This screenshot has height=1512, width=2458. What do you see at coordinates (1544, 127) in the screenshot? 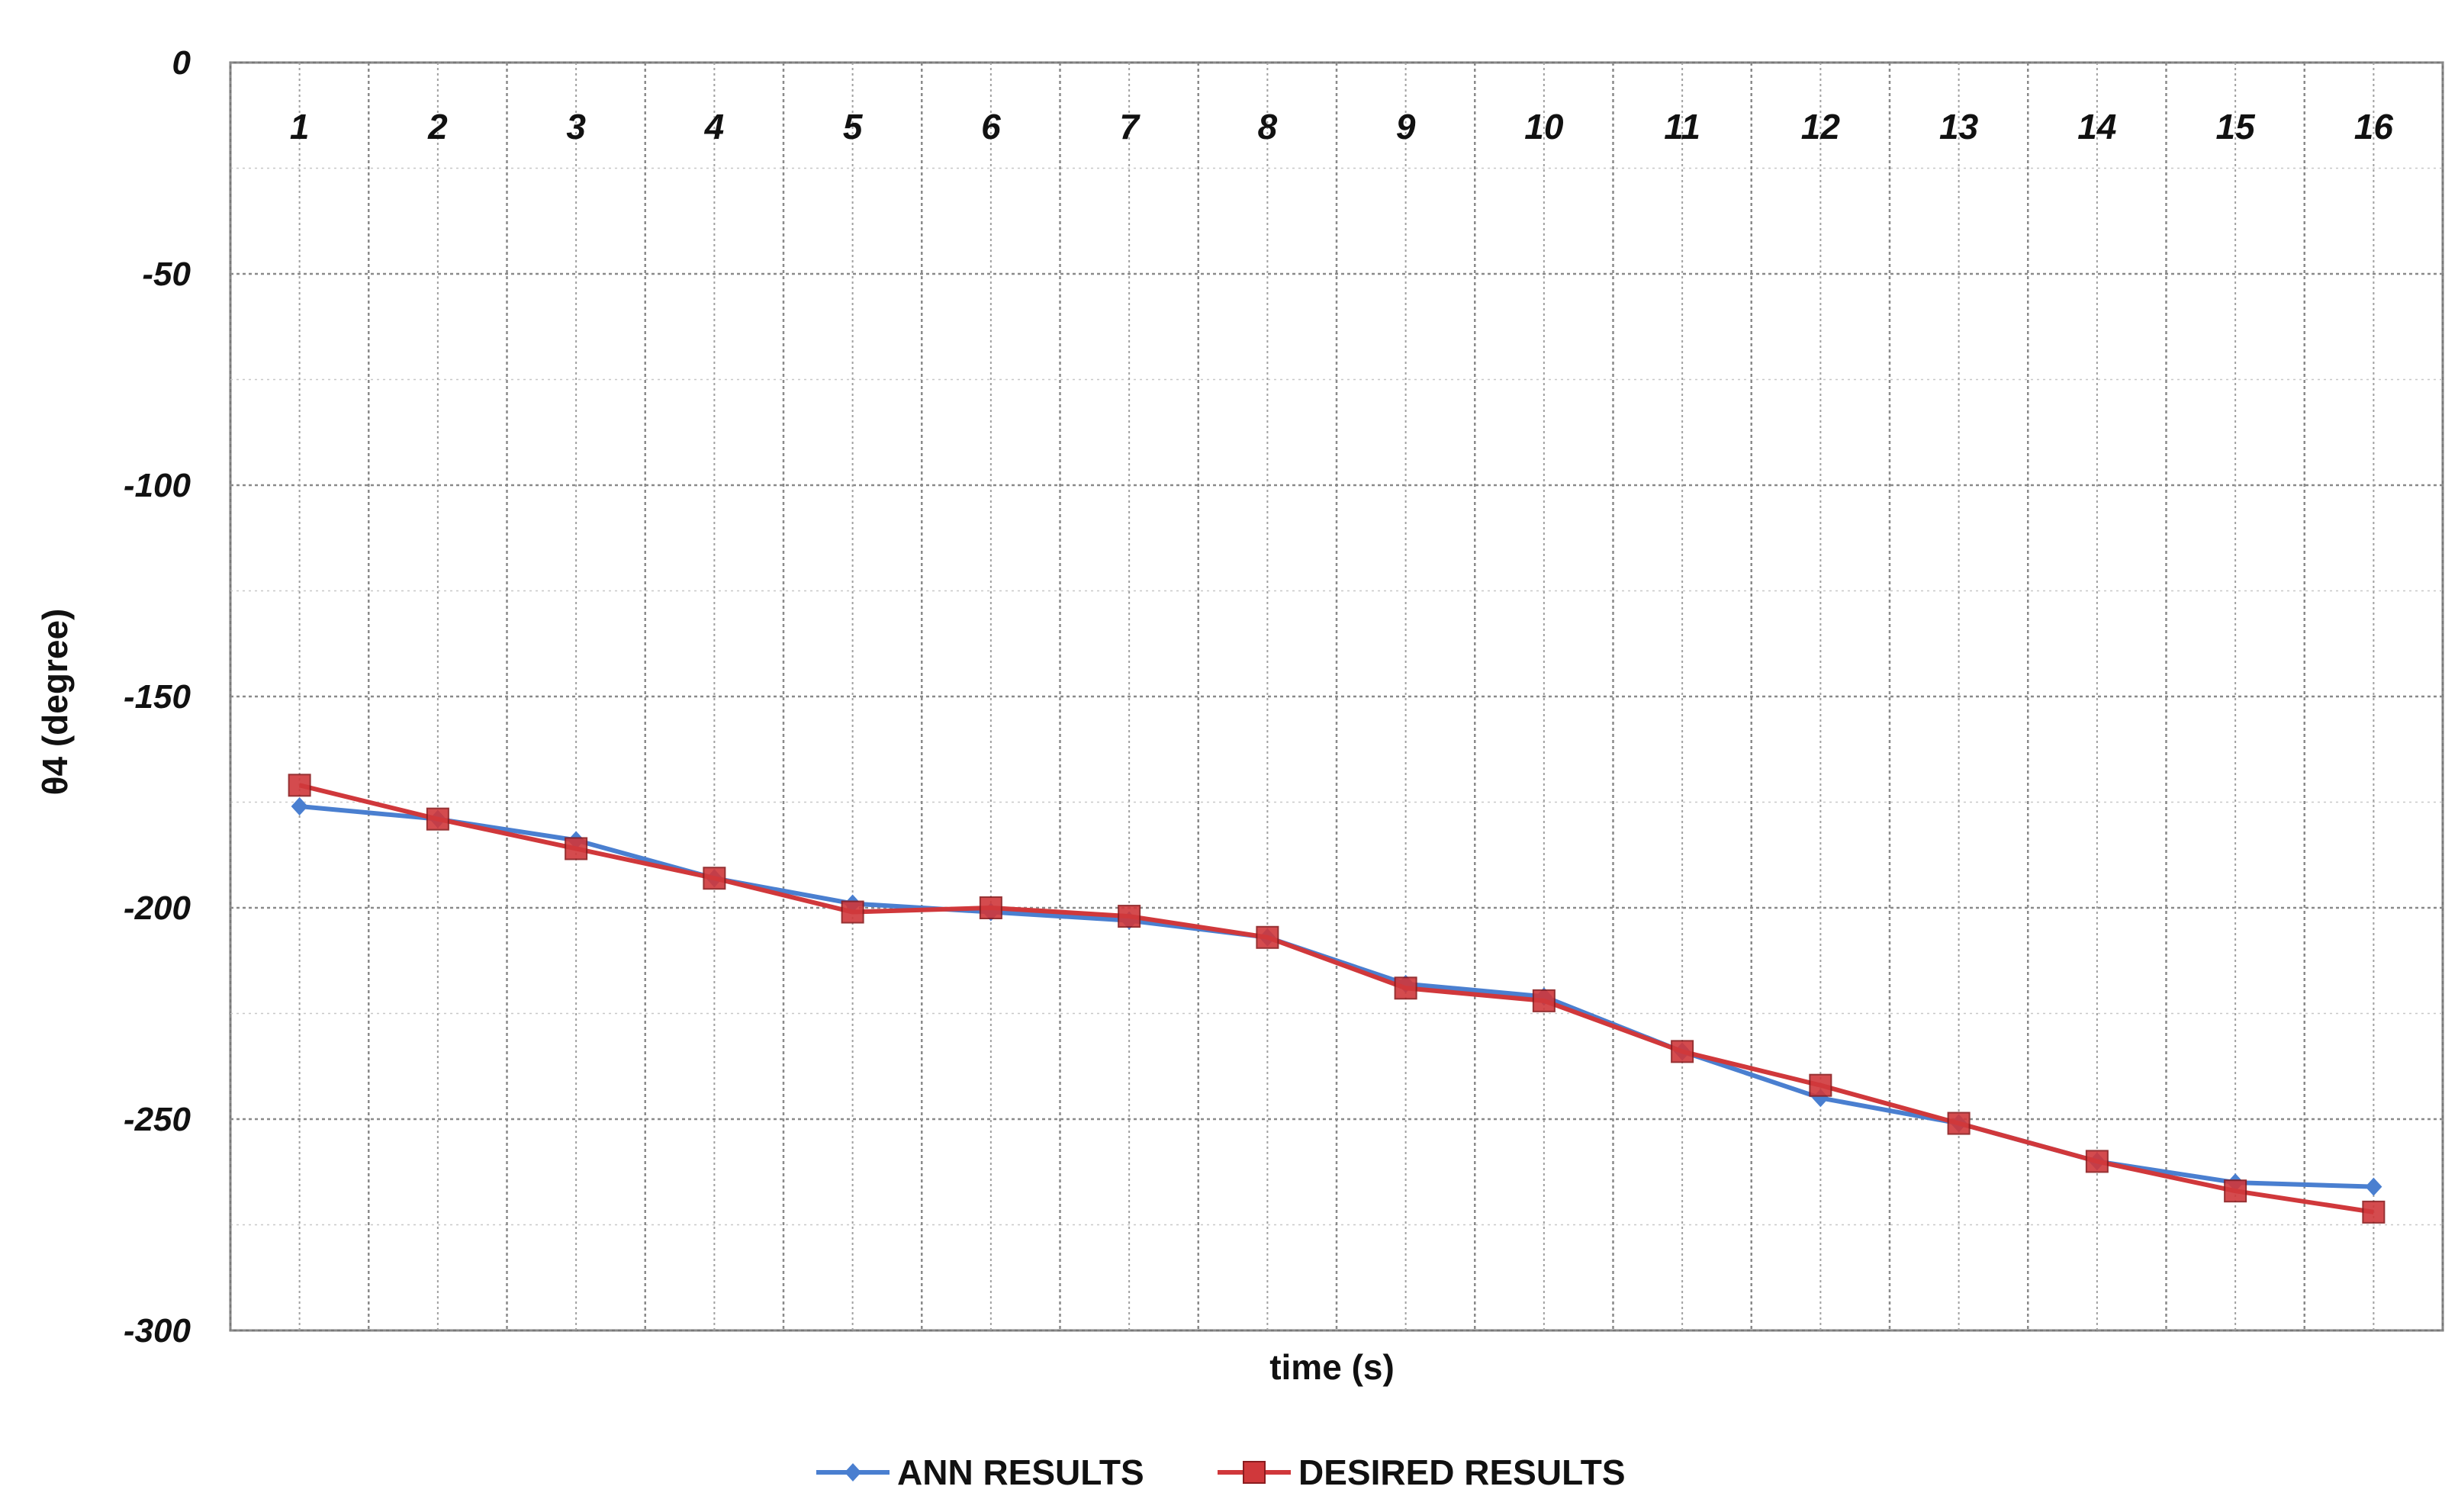
I see `x-tick-label: 10` at bounding box center [1544, 127].